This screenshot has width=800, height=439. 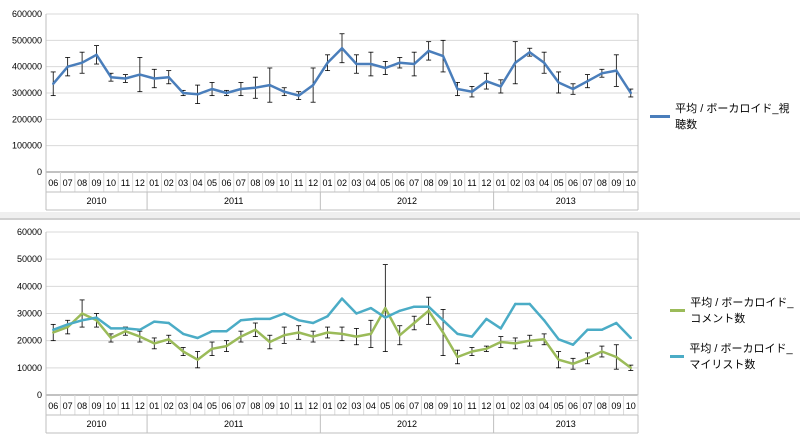 I want to click on y-tick-label: 40000, so click(x=29, y=286).